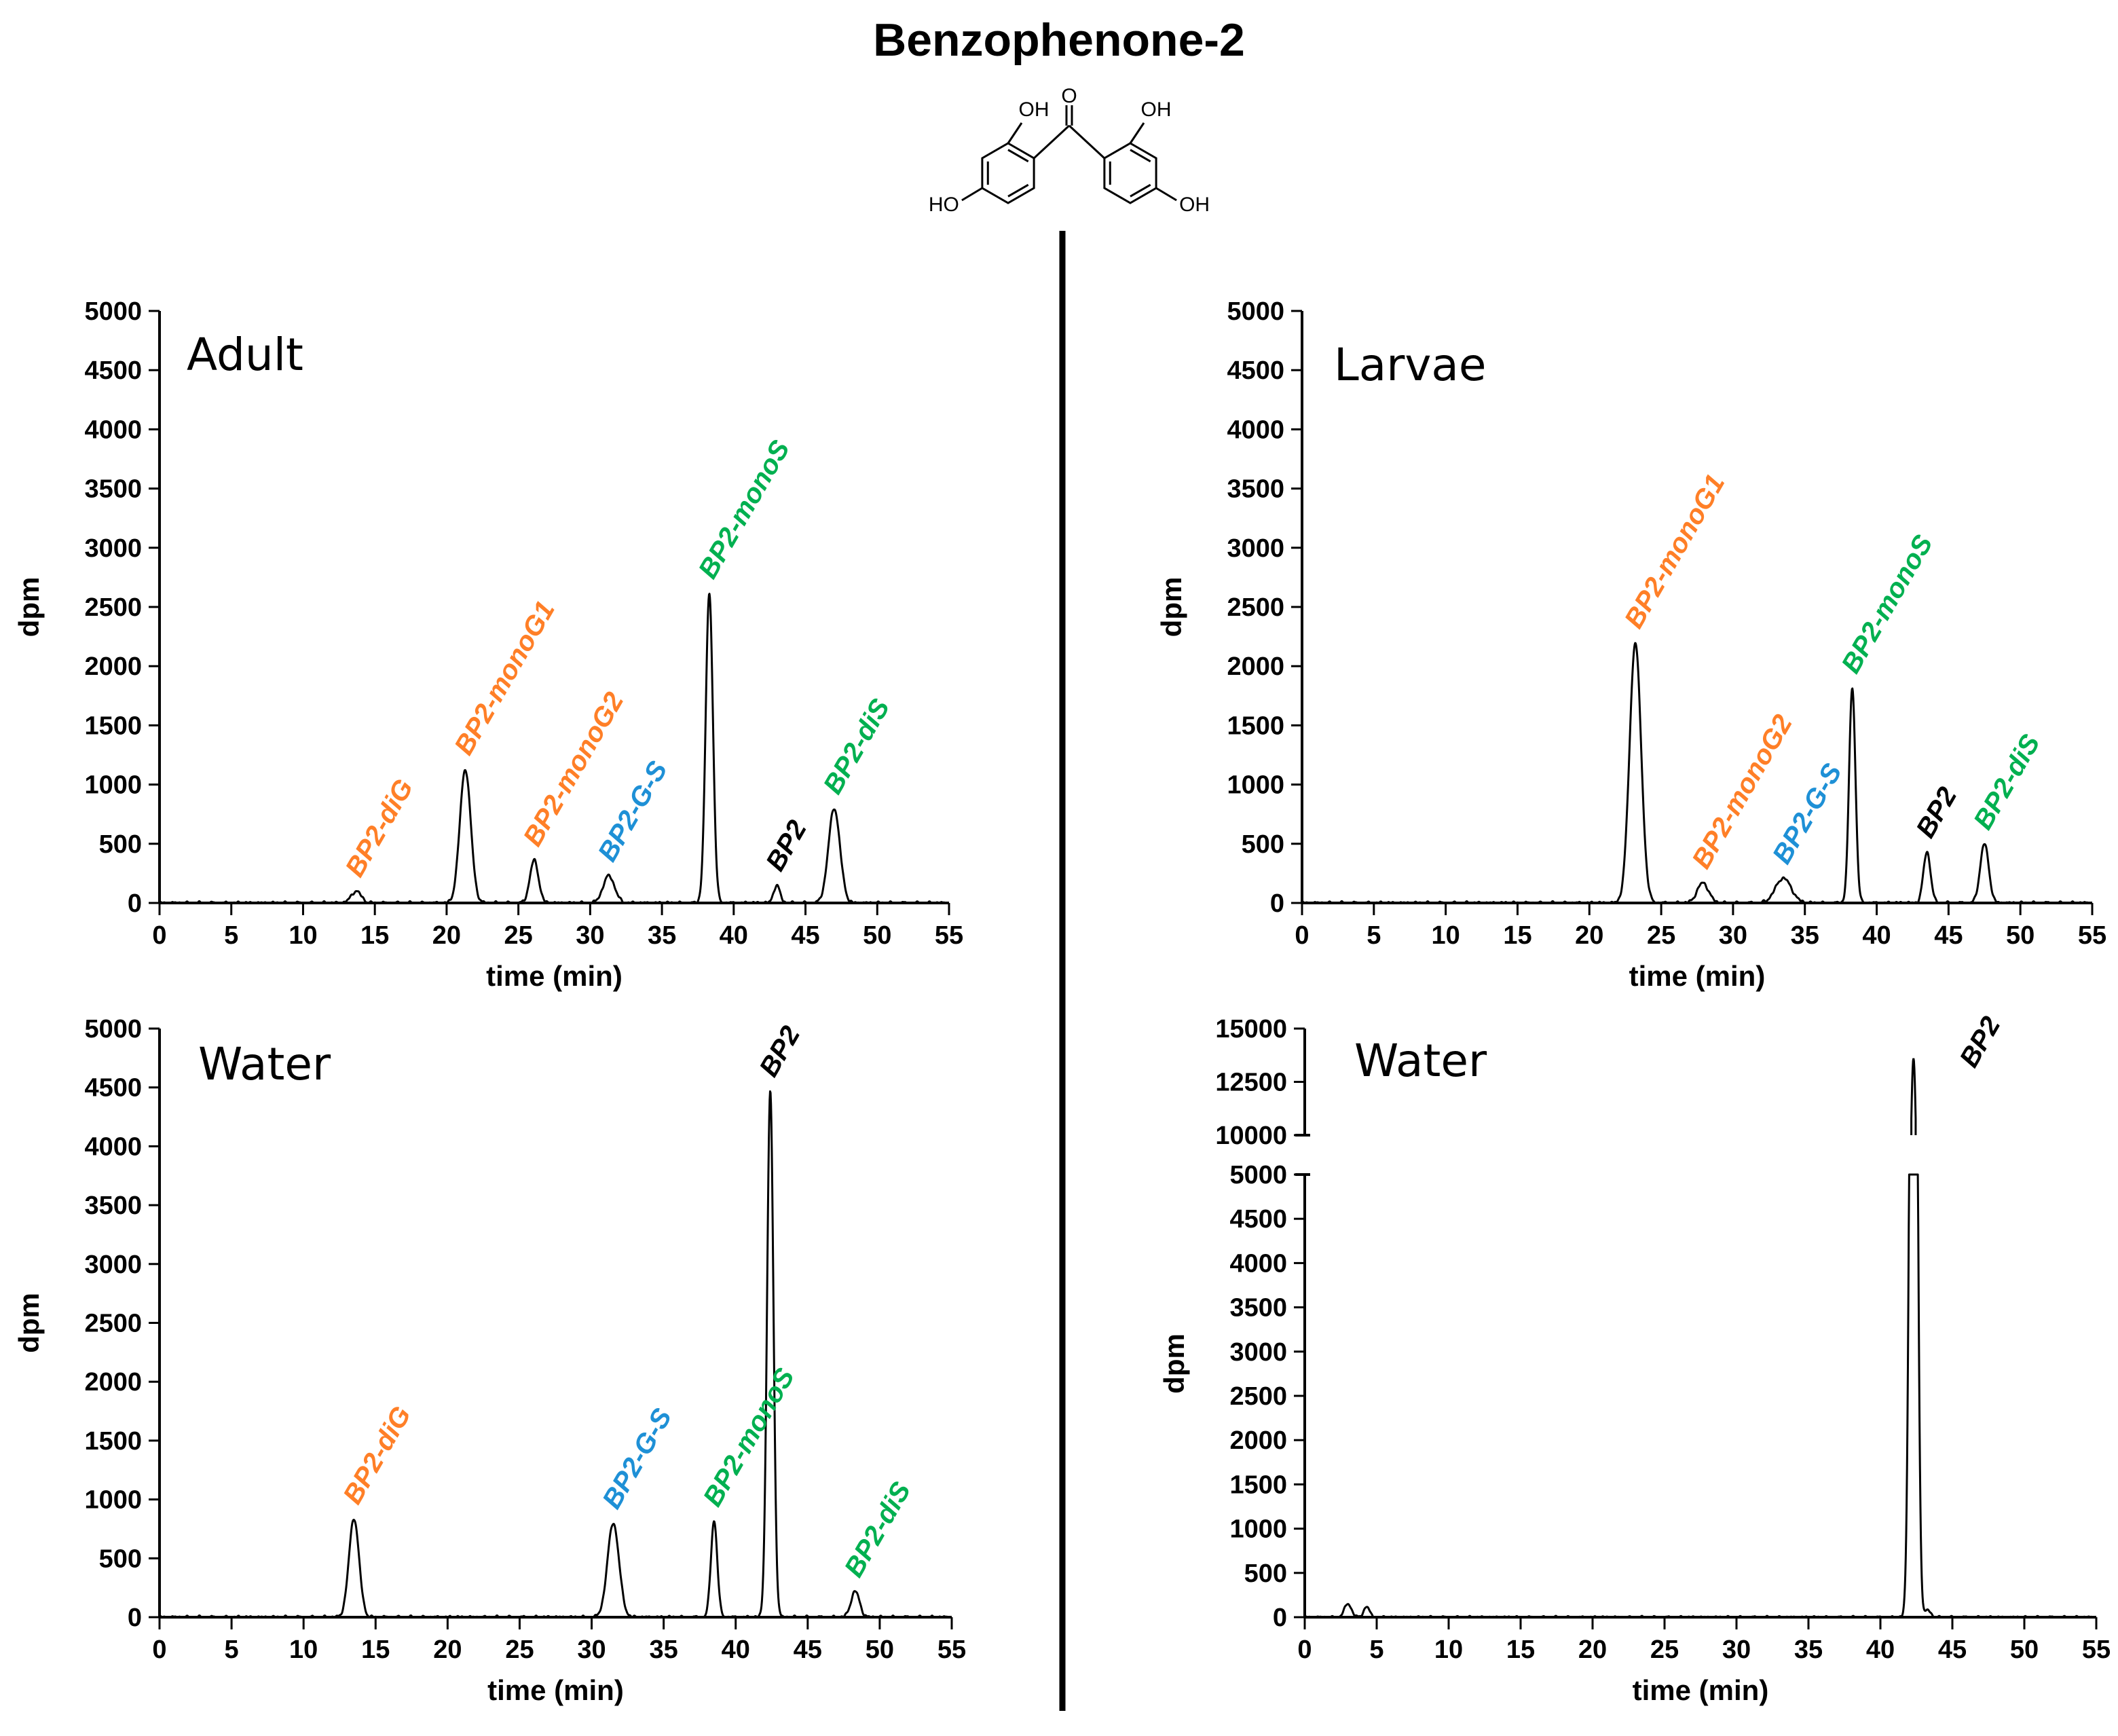 The image size is (2118, 1736). I want to click on panel-label: Larvae, so click(1410, 365).